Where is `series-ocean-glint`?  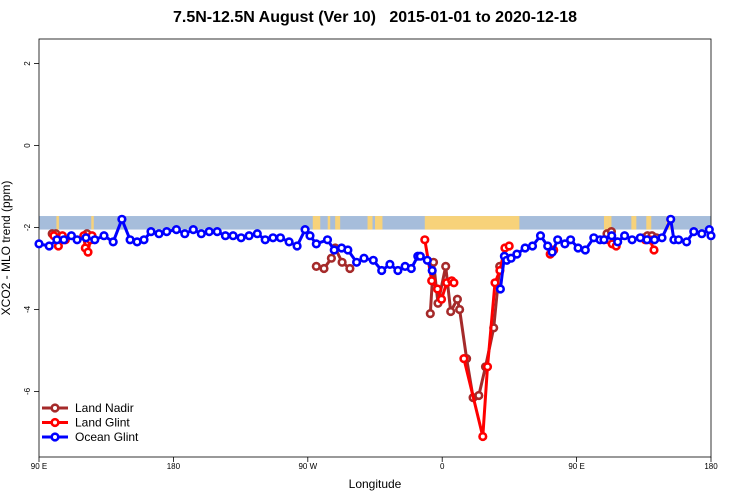 series-ocean-glint is located at coordinates (375, 254).